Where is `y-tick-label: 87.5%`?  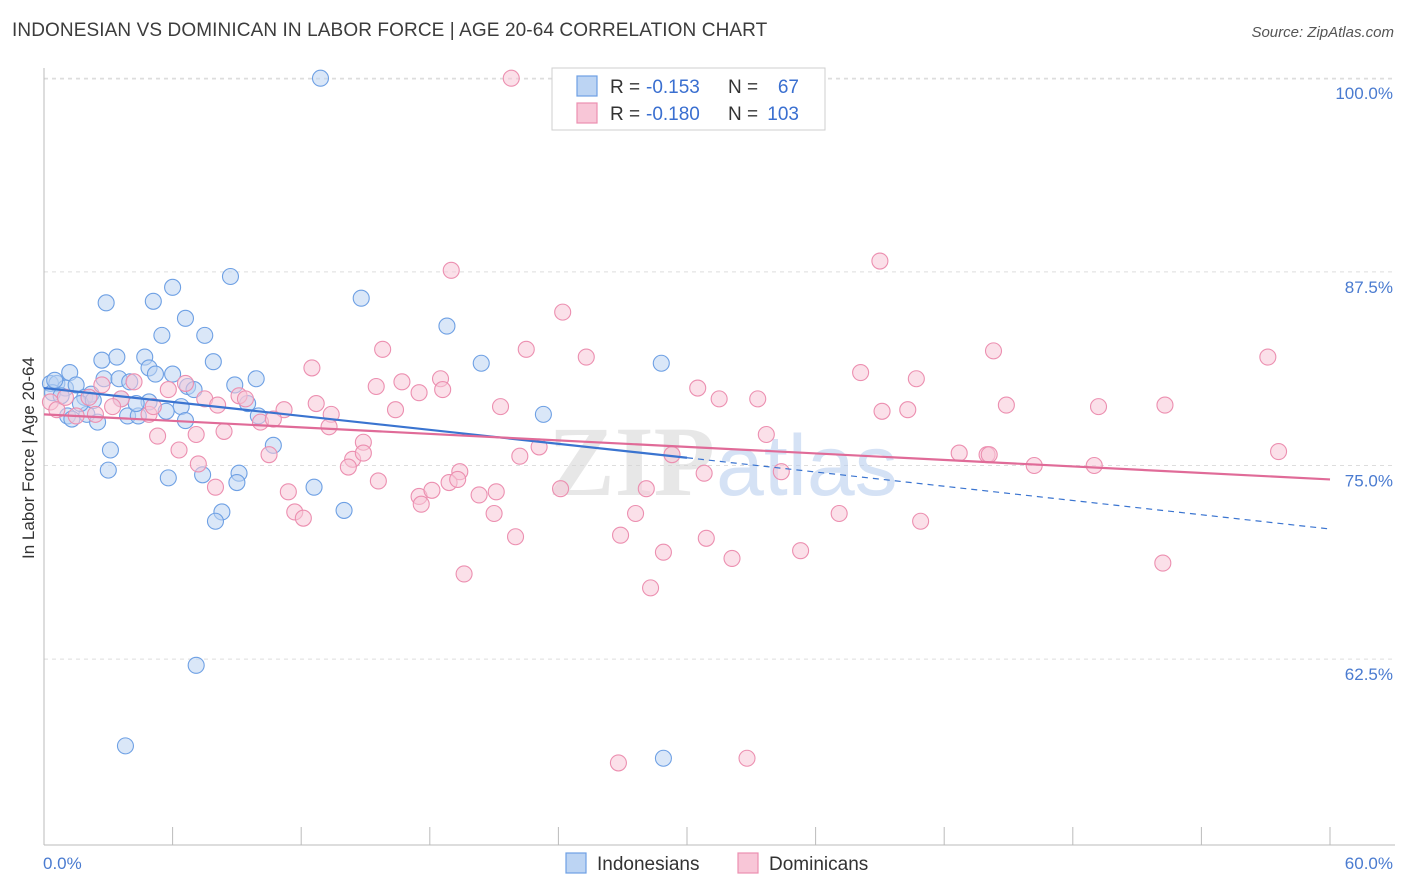 y-tick-label: 87.5% is located at coordinates (1369, 287).